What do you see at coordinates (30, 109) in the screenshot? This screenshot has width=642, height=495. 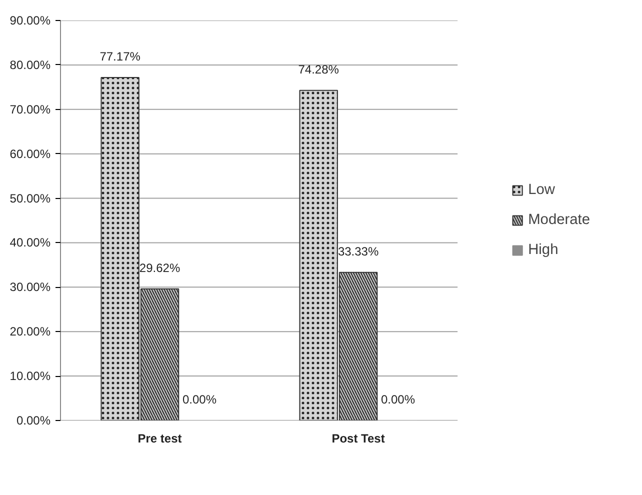 I see `y-tick-label: 70.00%` at bounding box center [30, 109].